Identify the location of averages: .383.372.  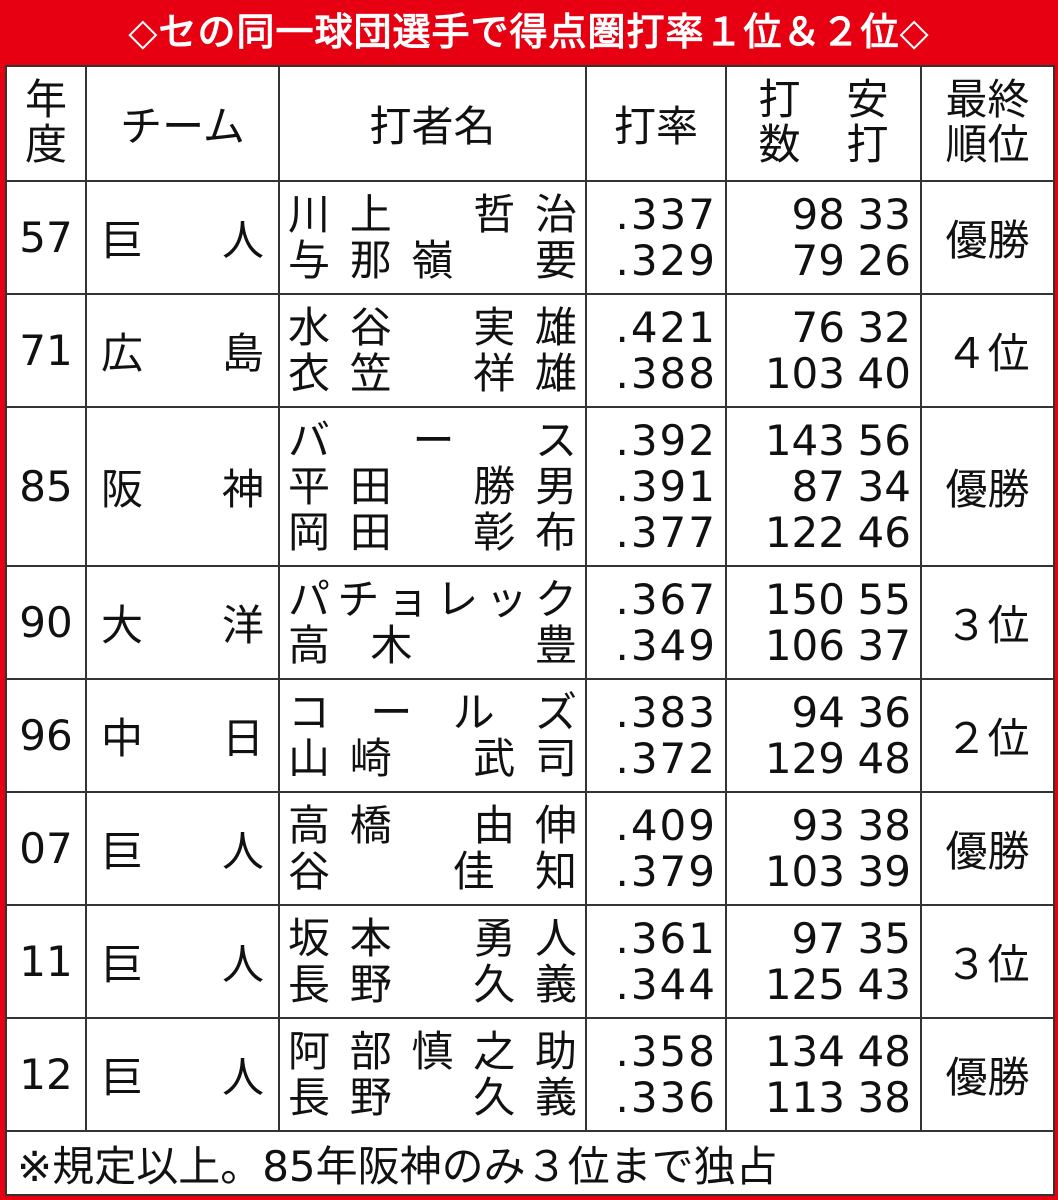
(656, 735).